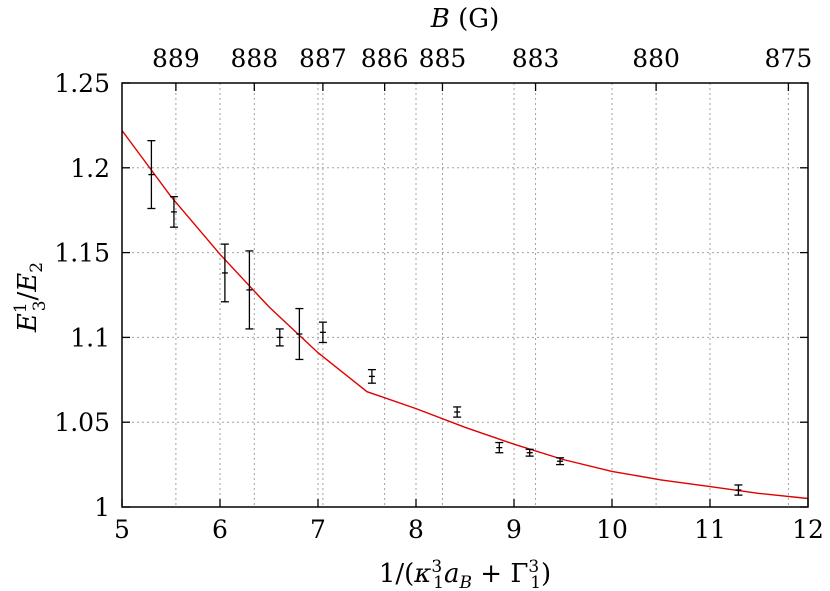 The height and width of the screenshot is (591, 830). What do you see at coordinates (656, 58) in the screenshot?
I see `top-tick-label: 880` at bounding box center [656, 58].